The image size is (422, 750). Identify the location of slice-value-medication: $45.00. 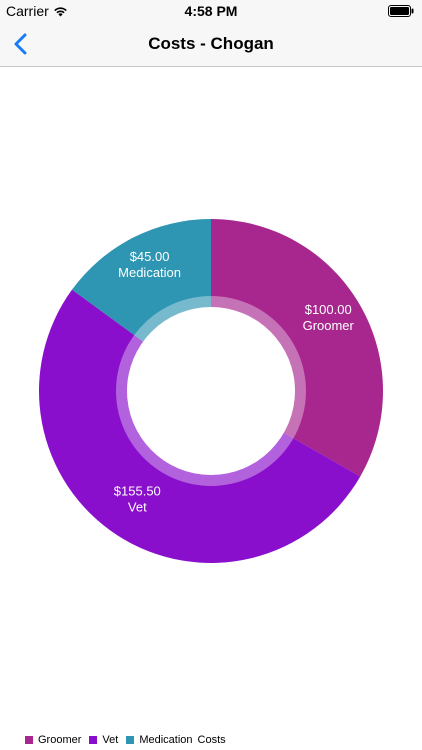
(150, 256).